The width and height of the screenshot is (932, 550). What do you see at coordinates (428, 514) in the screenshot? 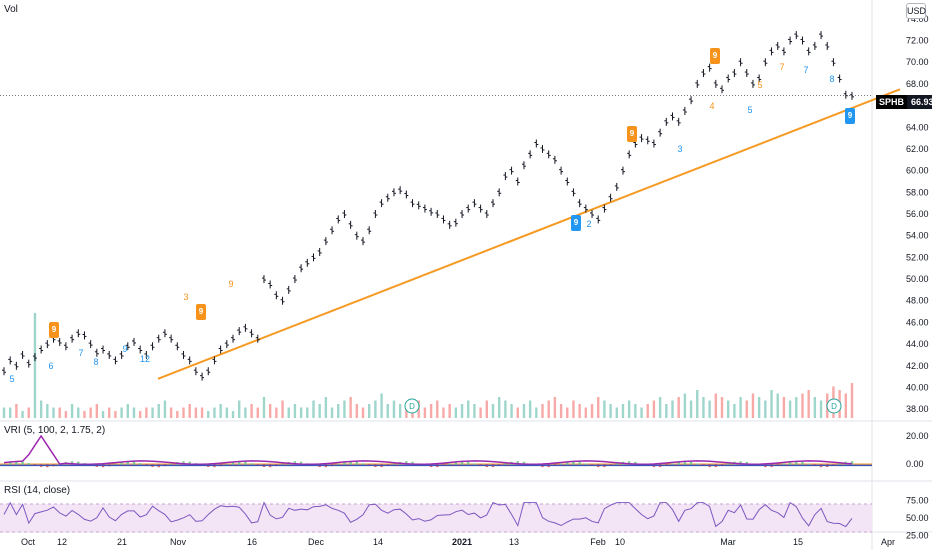
I see `rsi-line` at bounding box center [428, 514].